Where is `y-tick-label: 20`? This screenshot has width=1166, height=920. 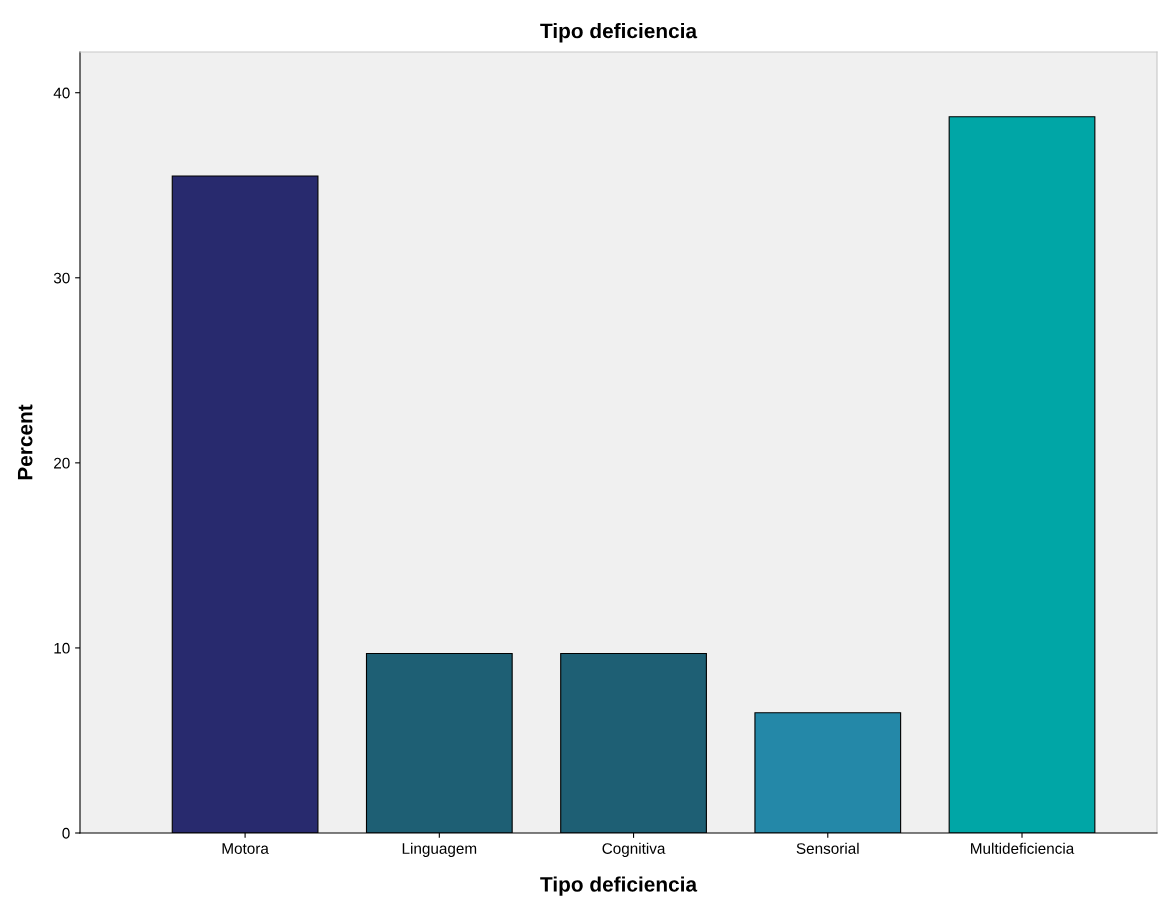 y-tick-label: 20 is located at coordinates (62, 463).